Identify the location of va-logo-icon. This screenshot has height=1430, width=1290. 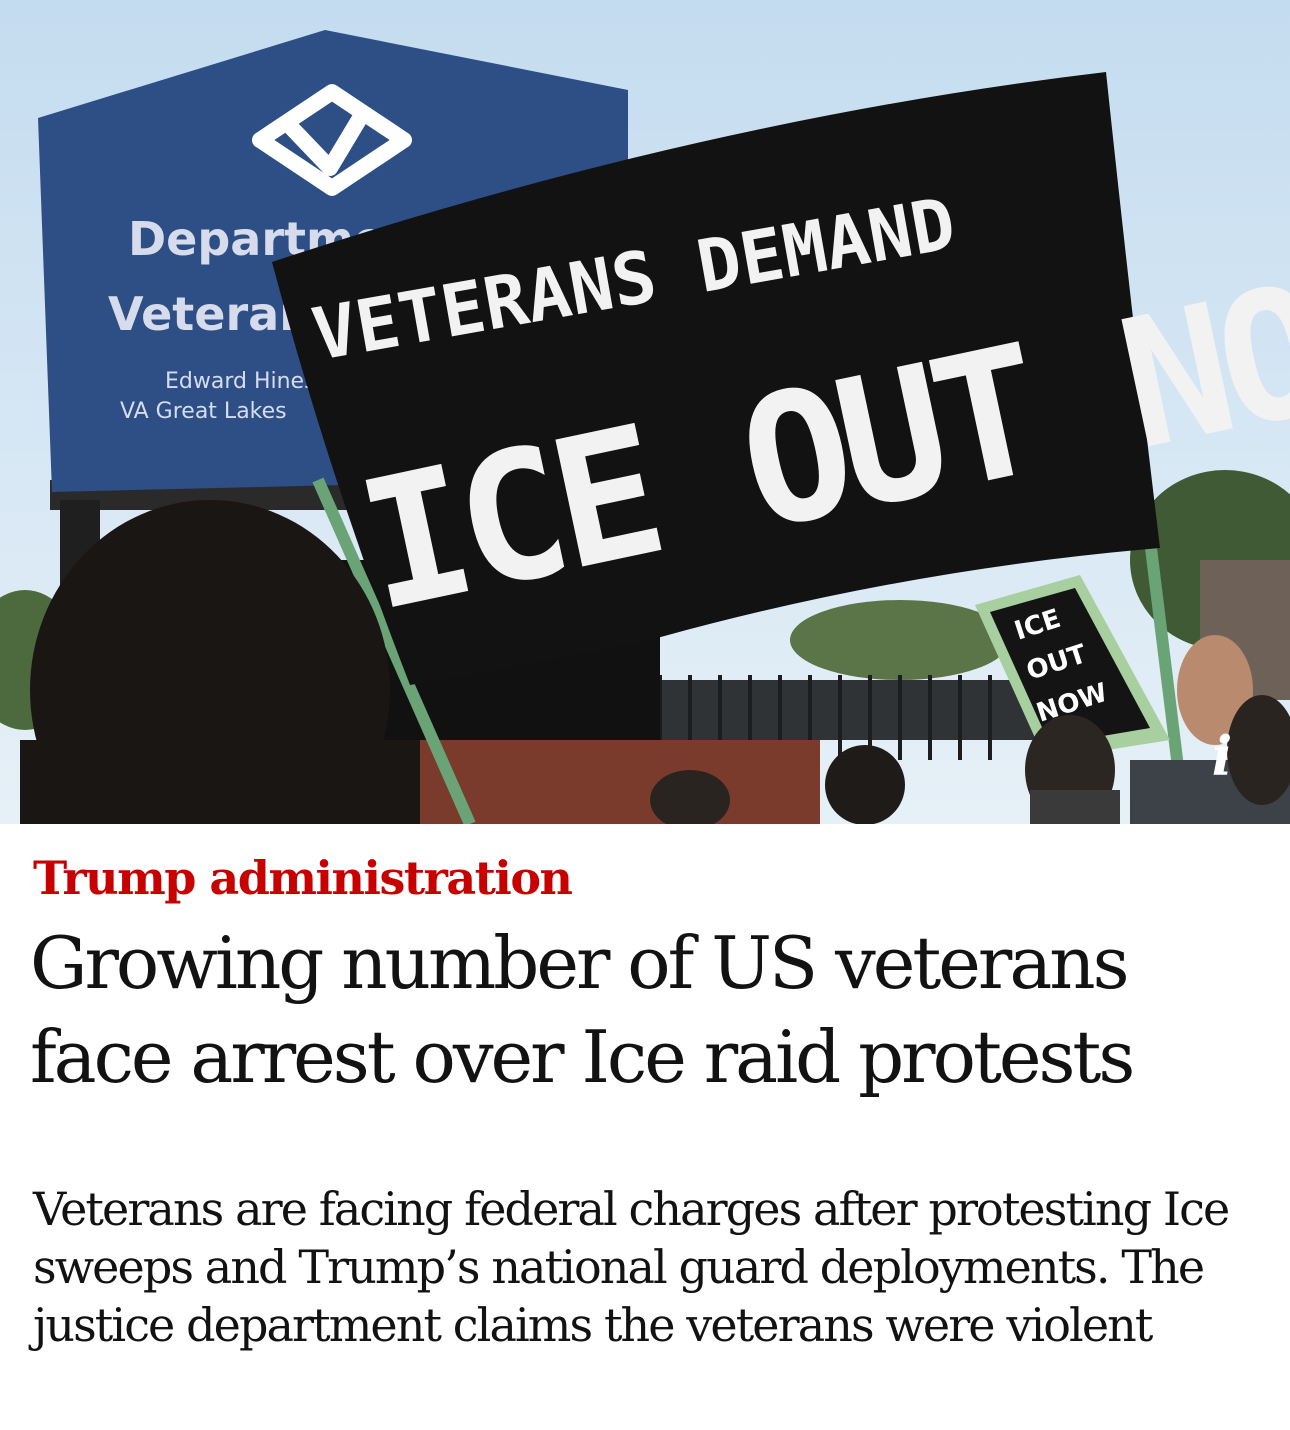
(332, 140).